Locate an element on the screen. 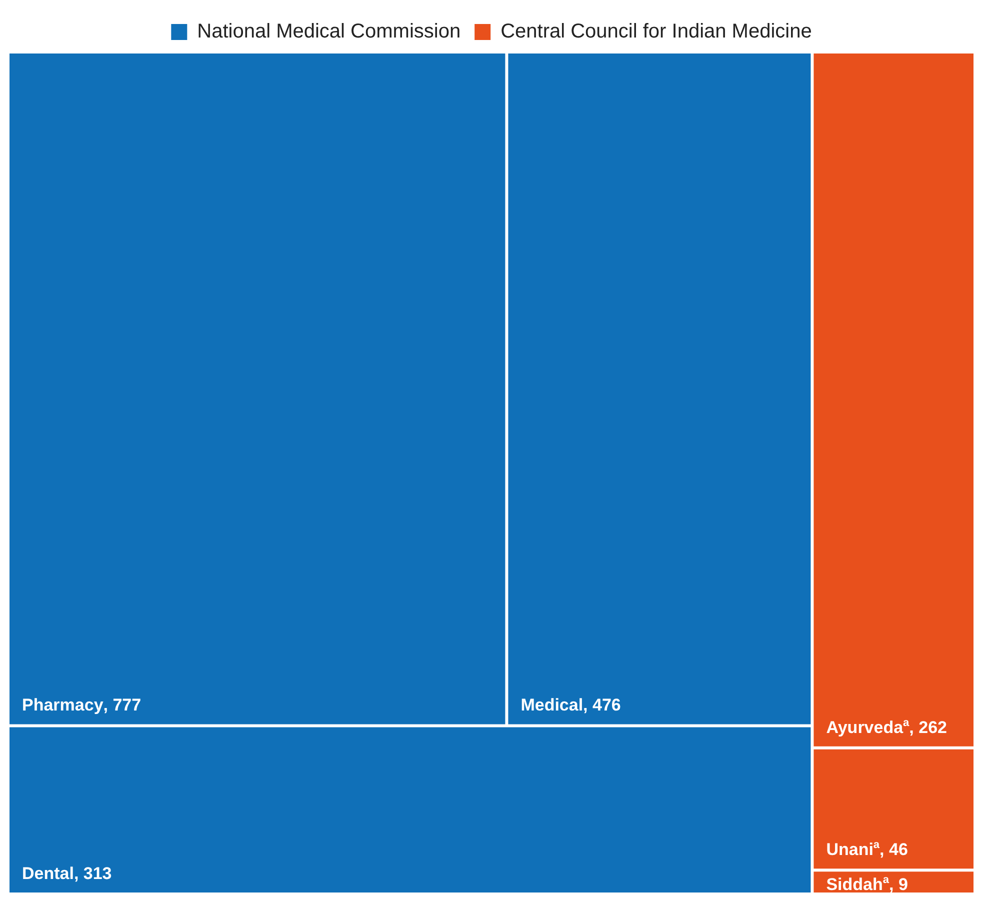 The height and width of the screenshot is (902, 983). data-label: , 9 is located at coordinates (898, 884).